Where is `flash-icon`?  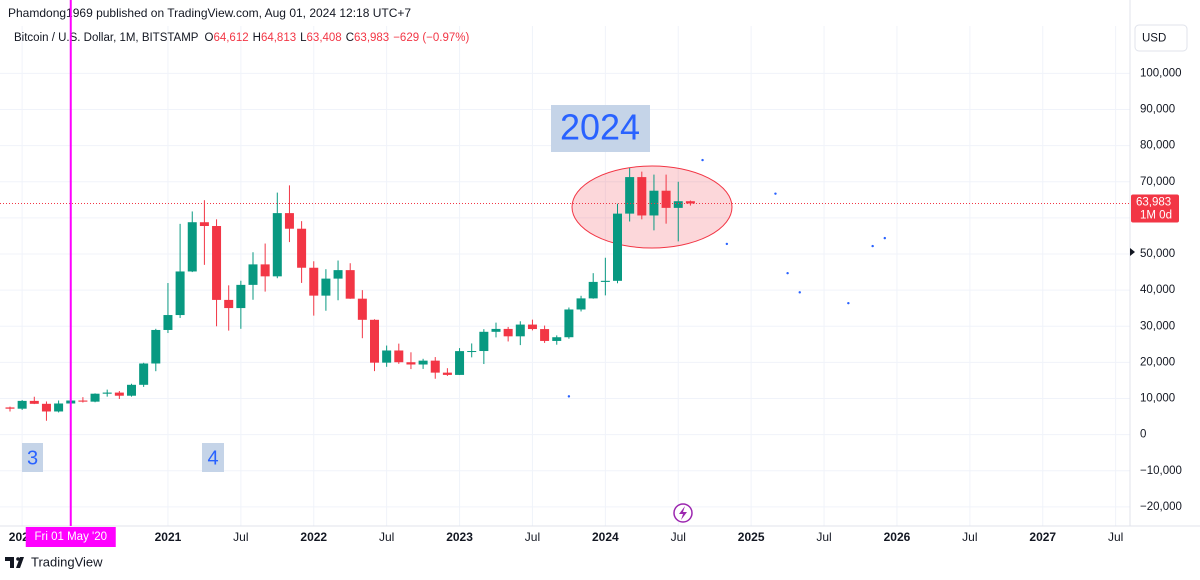
flash-icon is located at coordinates (683, 513).